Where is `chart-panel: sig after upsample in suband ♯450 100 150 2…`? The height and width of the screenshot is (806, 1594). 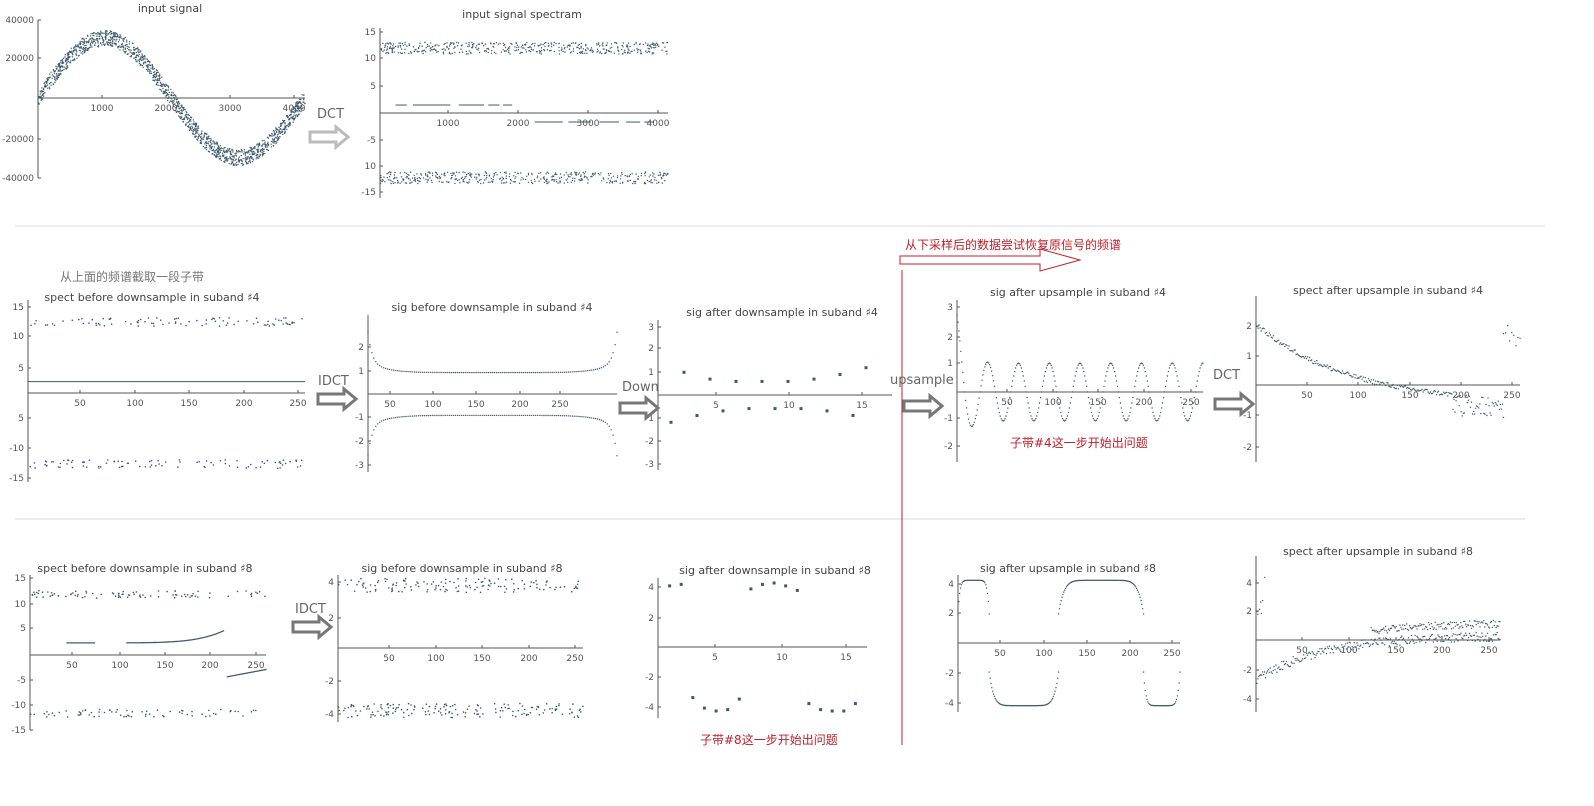 chart-panel: sig after upsample in suband ♯450 100 150 2… is located at coordinates (1074, 374).